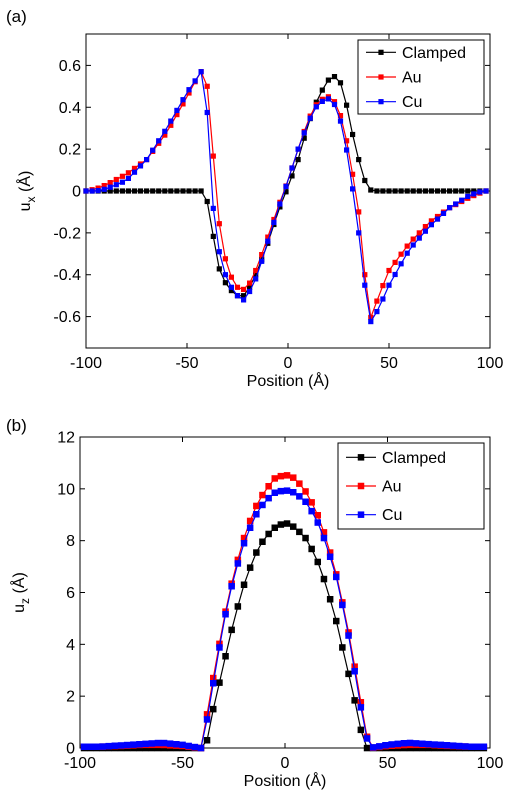 This screenshot has width=507, height=796. What do you see at coordinates (26, 191) in the screenshot?
I see `y-axis-label: ux (Å)` at bounding box center [26, 191].